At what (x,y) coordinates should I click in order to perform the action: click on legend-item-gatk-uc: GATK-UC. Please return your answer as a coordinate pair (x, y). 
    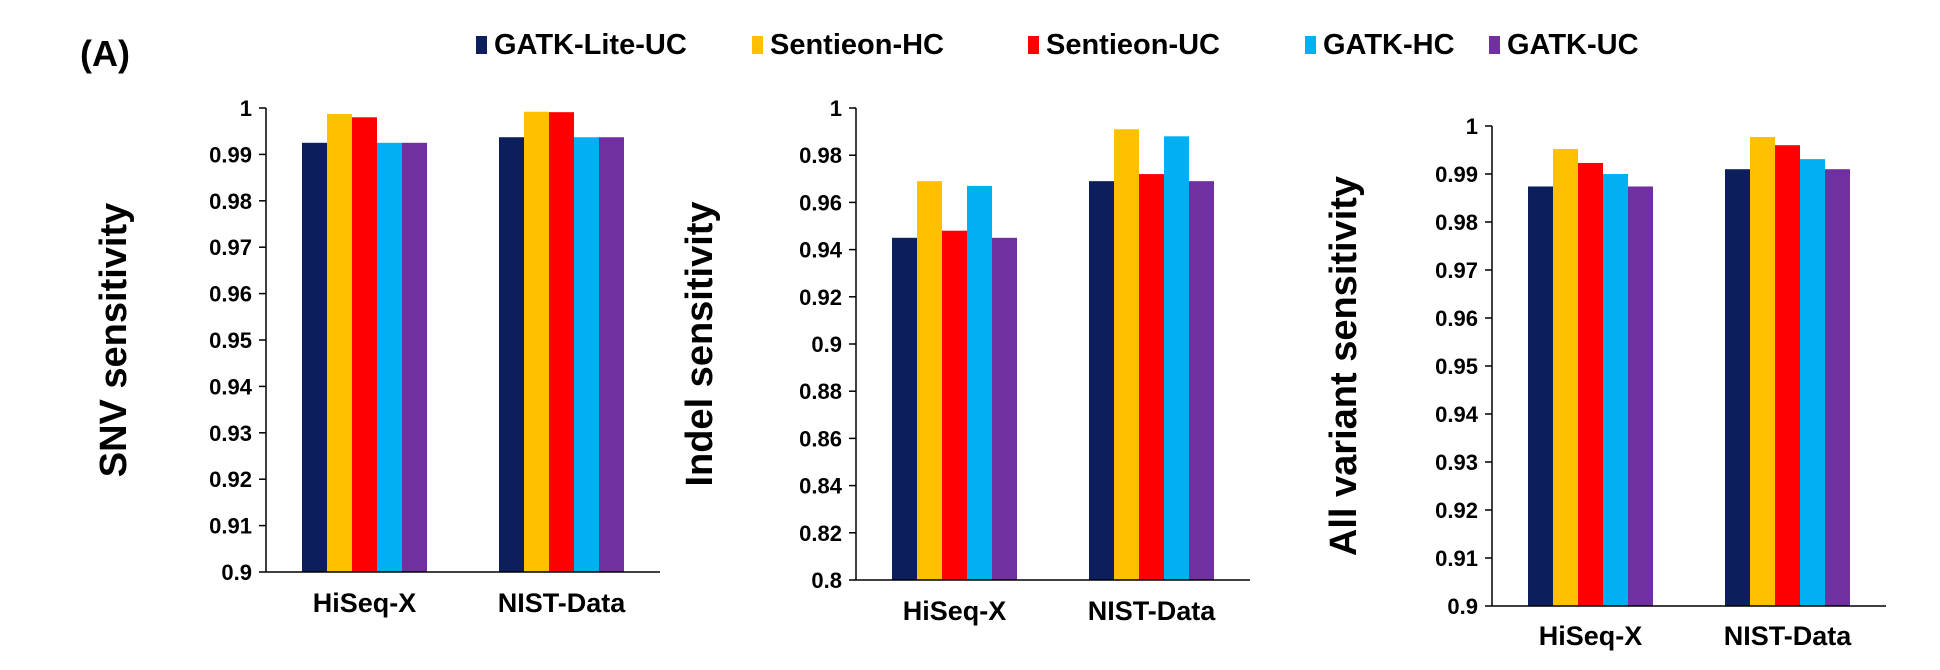
    Looking at the image, I should click on (1564, 45).